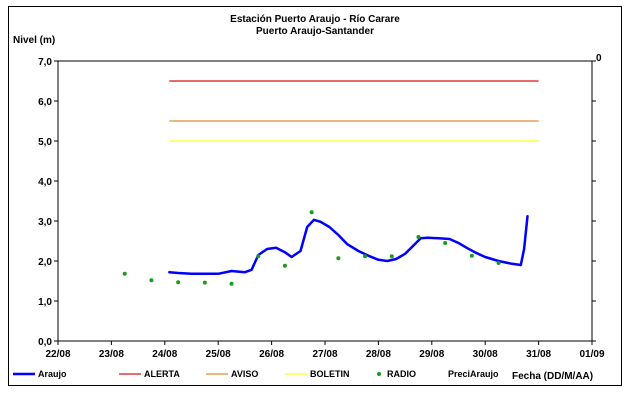 Image resolution: width=629 pixels, height=394 pixels. Describe the element at coordinates (45, 102) in the screenshot. I see `y-tick-label: 6,0` at that location.